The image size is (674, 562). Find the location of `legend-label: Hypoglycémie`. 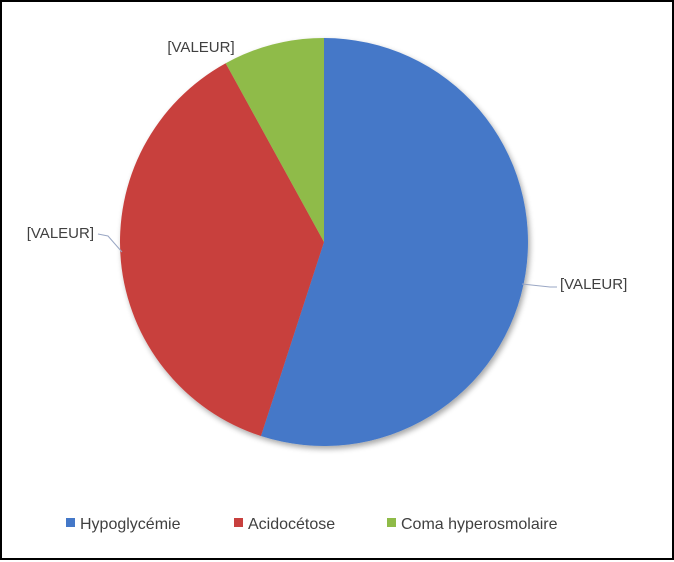

legend-label: Hypoglycémie is located at coordinates (130, 524).